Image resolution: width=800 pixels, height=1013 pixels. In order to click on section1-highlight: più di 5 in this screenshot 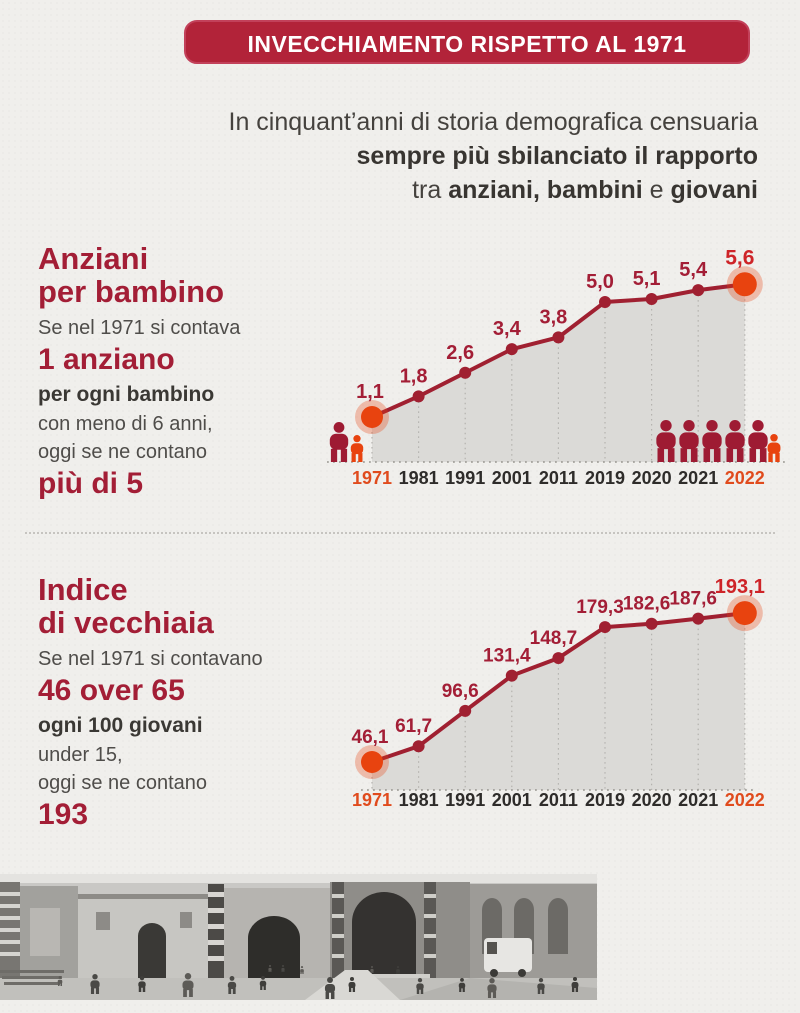, I will do `click(90, 483)`.